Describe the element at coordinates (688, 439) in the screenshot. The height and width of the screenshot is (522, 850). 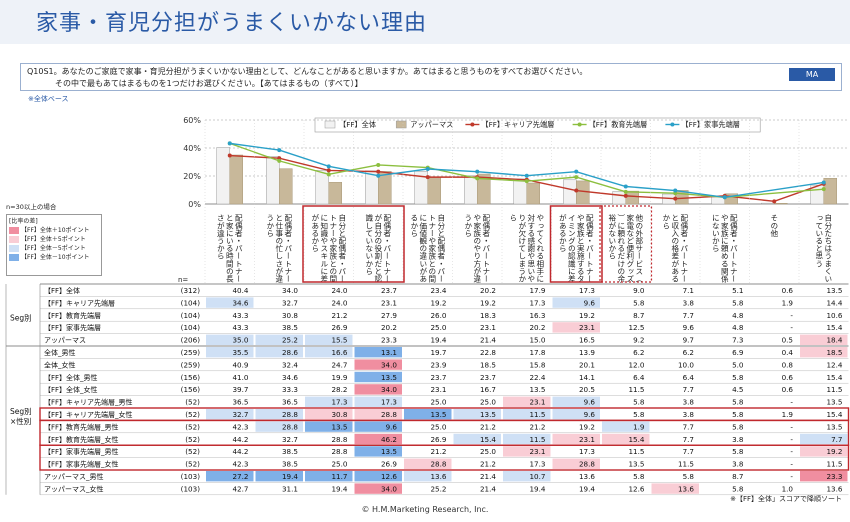
I see `cell-value: 7.7` at that location.